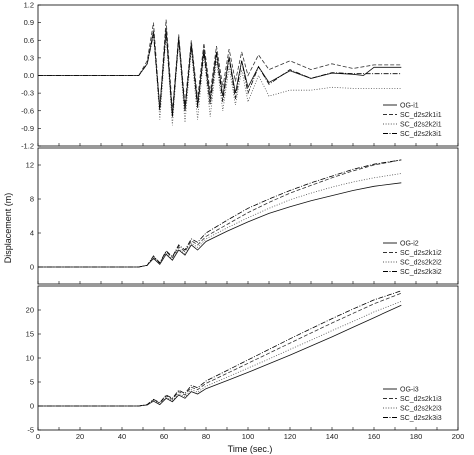  Describe the element at coordinates (30, 334) in the screenshot. I see `y-tick-label: 15` at that location.